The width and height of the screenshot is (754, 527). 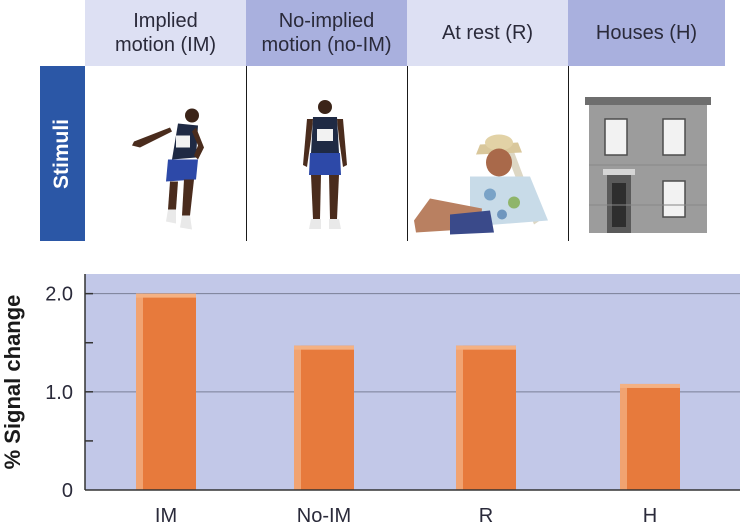 What do you see at coordinates (166, 516) in the screenshot?
I see `x-tick-label: IM` at bounding box center [166, 516].